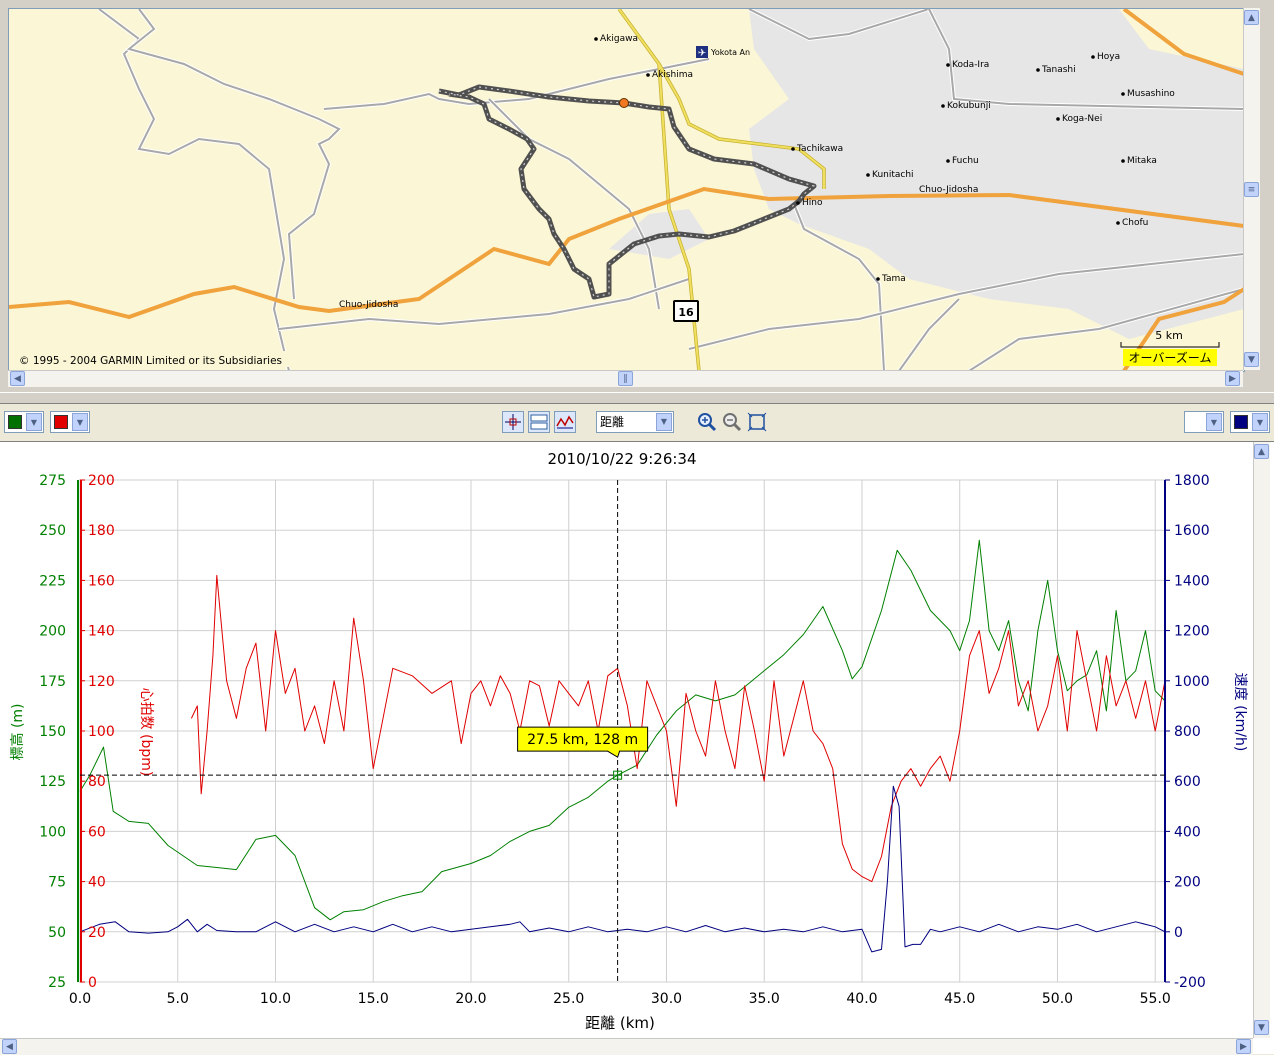 The width and height of the screenshot is (1274, 1055). What do you see at coordinates (568, 999) in the screenshot?
I see `x-tick-label: 25.0` at bounding box center [568, 999].